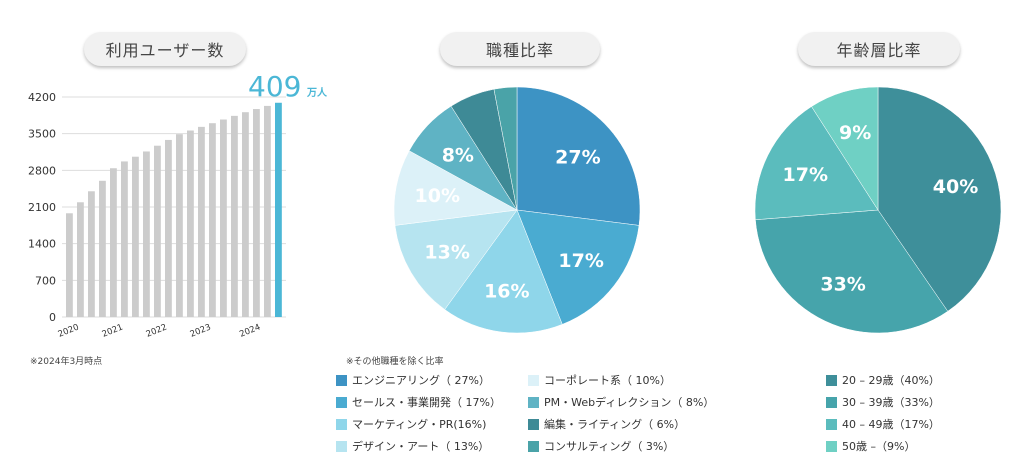 Image resolution: width=1024 pixels, height=475 pixels. Describe the element at coordinates (157, 330) in the screenshot. I see `x-tick-label: 2022` at that location.